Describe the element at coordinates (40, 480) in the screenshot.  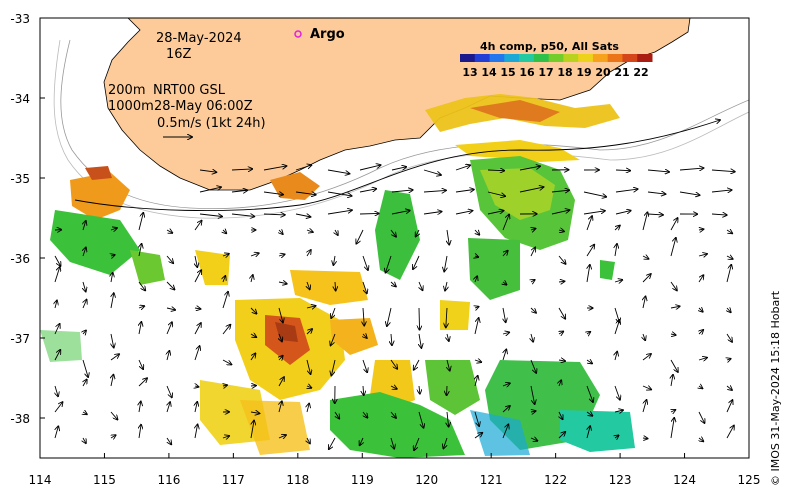
I see `x-tick-label: 114` at that location.